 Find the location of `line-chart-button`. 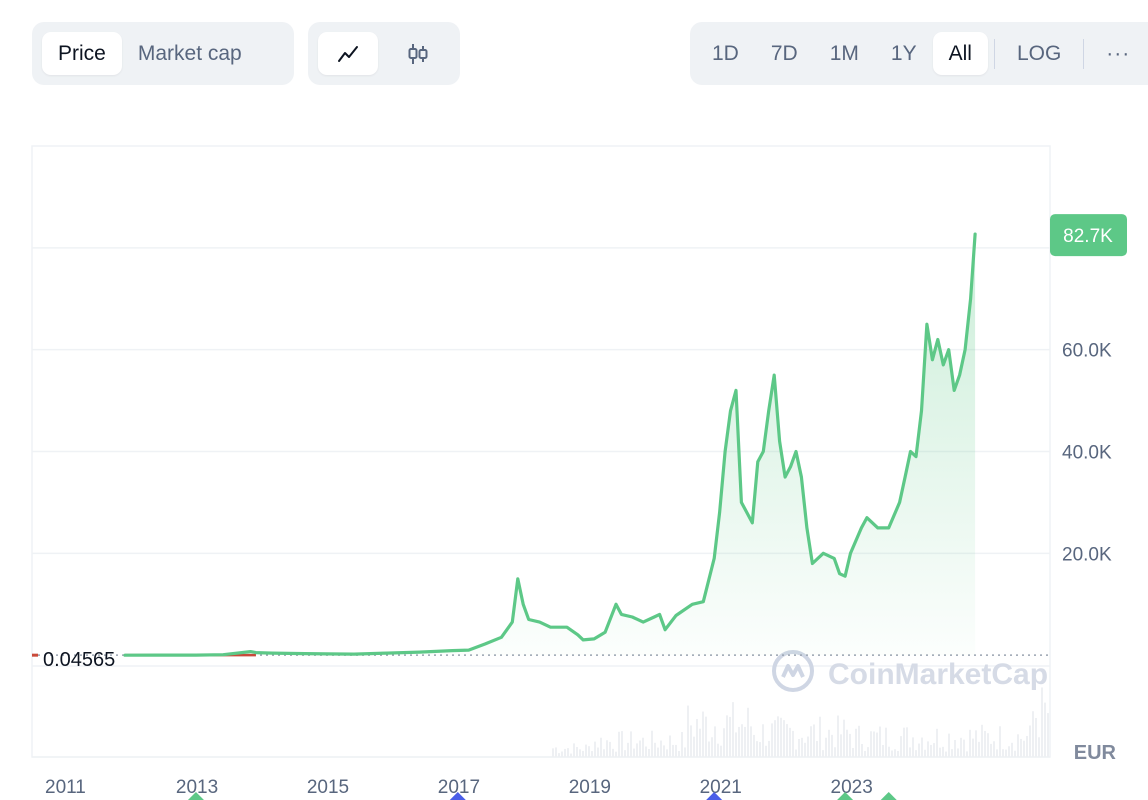

line-chart-button is located at coordinates (348, 53).